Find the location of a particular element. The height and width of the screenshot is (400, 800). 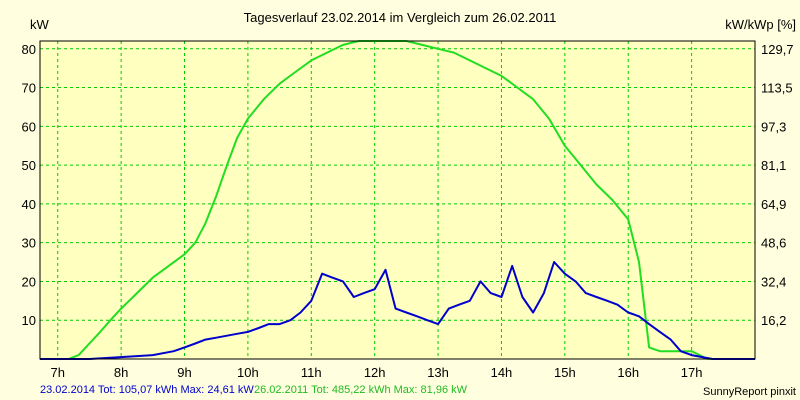

y-left-tick-label: 10 is located at coordinates (29, 320).